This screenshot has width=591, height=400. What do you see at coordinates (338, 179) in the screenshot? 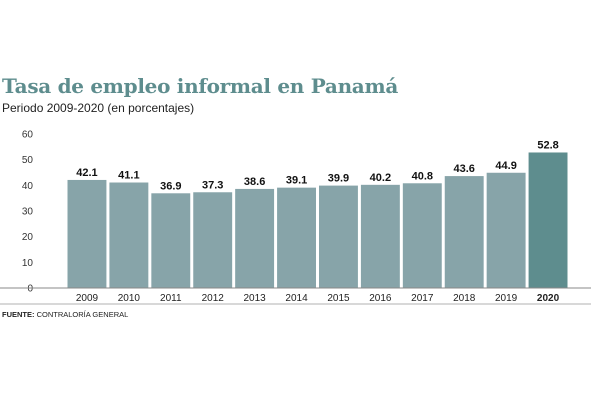
I see `data-label-2015: 39.9` at bounding box center [338, 179].